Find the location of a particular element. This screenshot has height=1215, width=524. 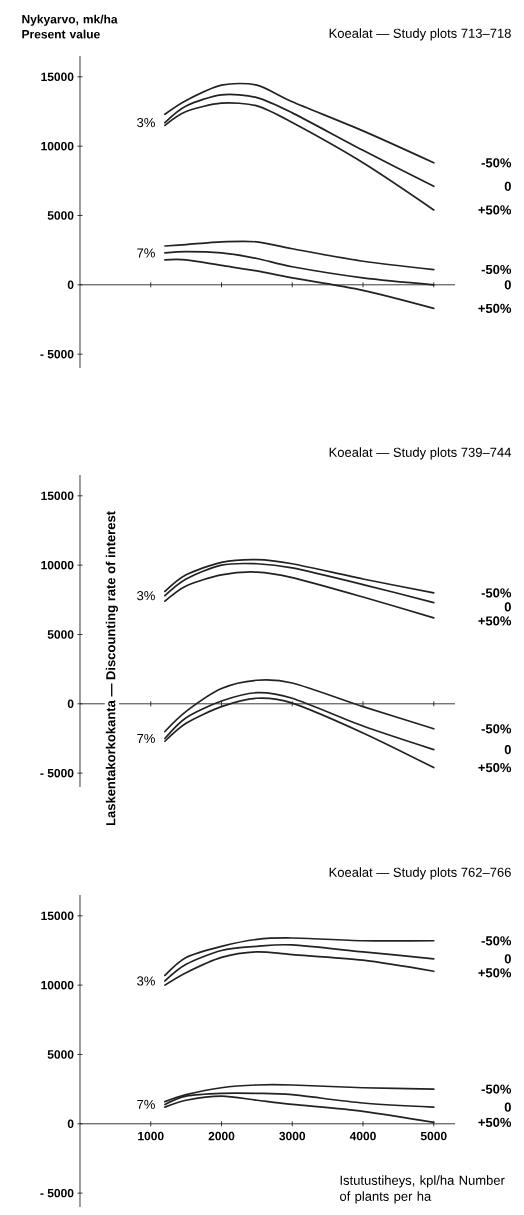

y-axis-title: Laskentakorkokanta — Discounting rate of interest is located at coordinates (111, 668).